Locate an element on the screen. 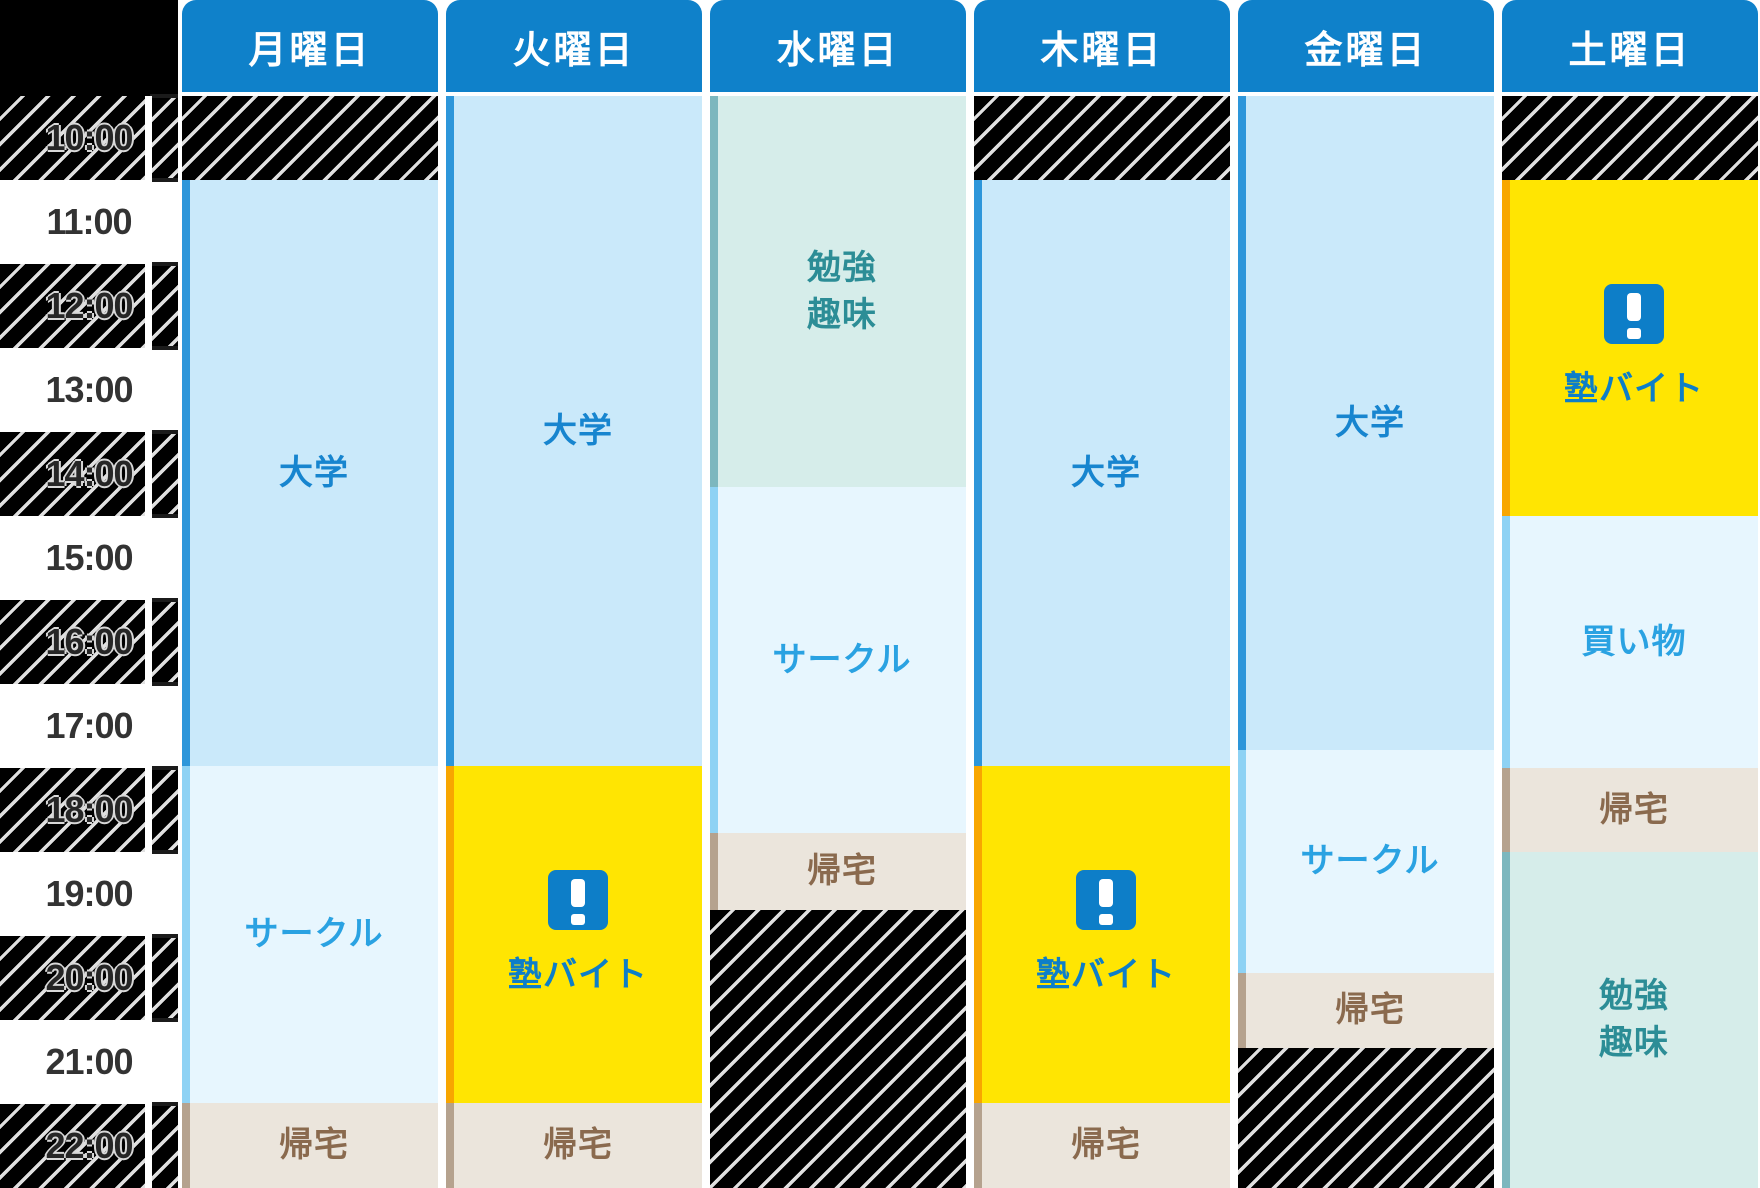  column-saturday: 土曜日 塾バイト 買い物 帰宅 勉強 趣味 is located at coordinates (1629, 594).